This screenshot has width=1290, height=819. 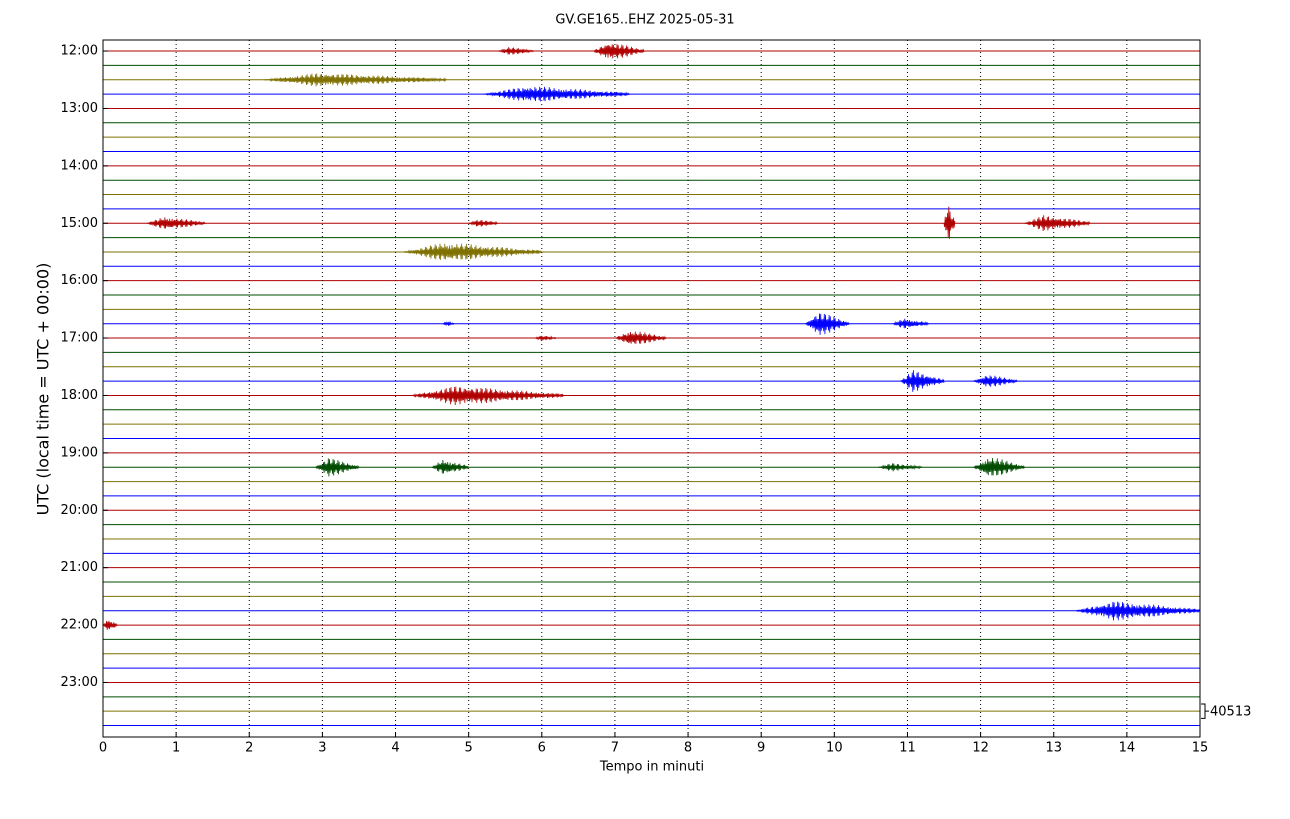 I want to click on x-tick-label: 4, so click(x=395, y=748).